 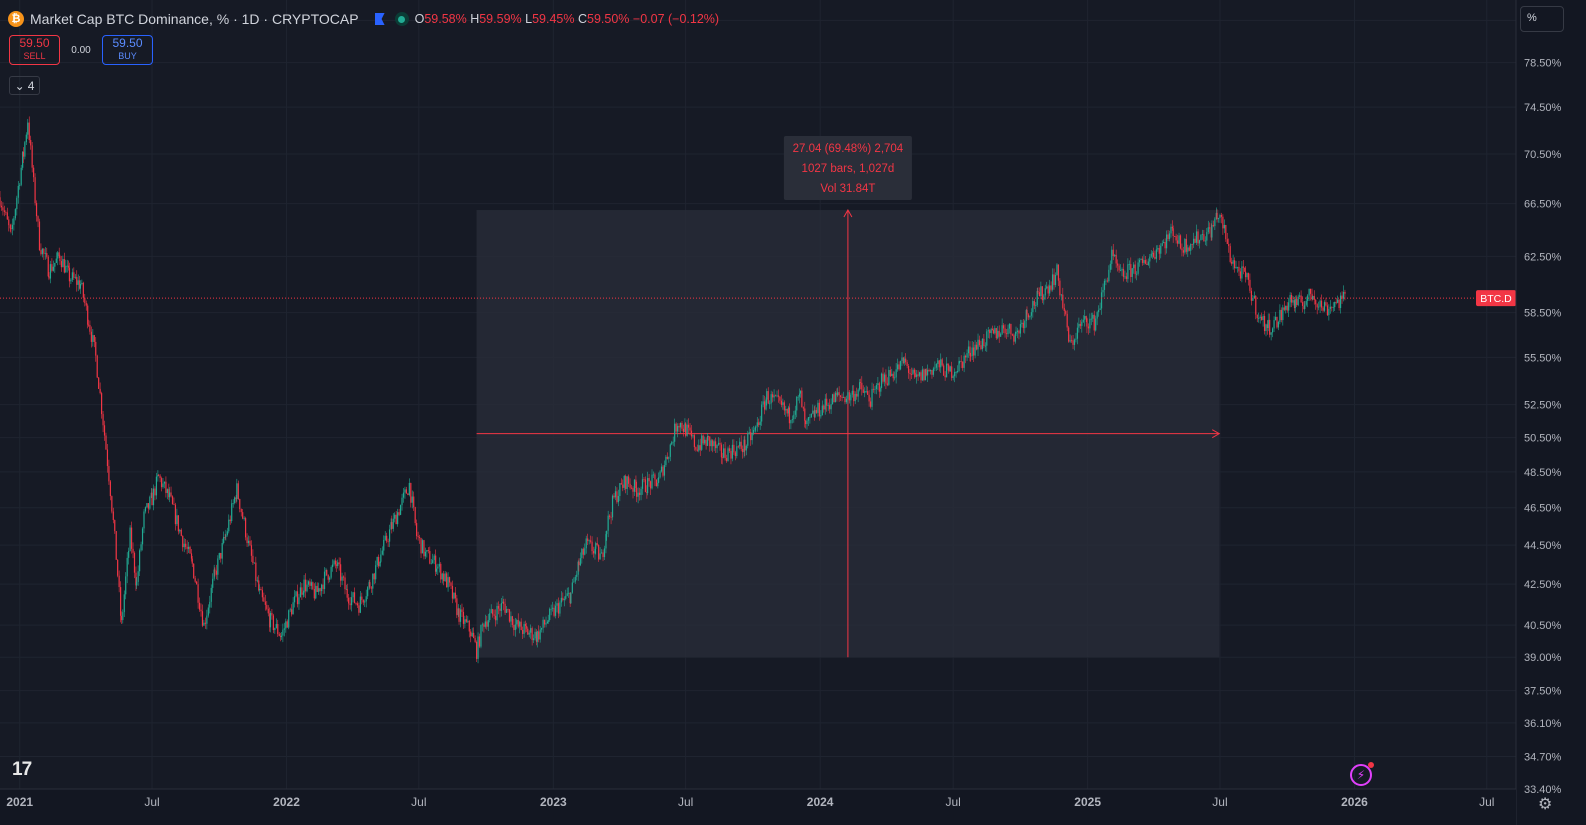 What do you see at coordinates (34, 50) in the screenshot?
I see `sell-button: 59.50 SELL` at bounding box center [34, 50].